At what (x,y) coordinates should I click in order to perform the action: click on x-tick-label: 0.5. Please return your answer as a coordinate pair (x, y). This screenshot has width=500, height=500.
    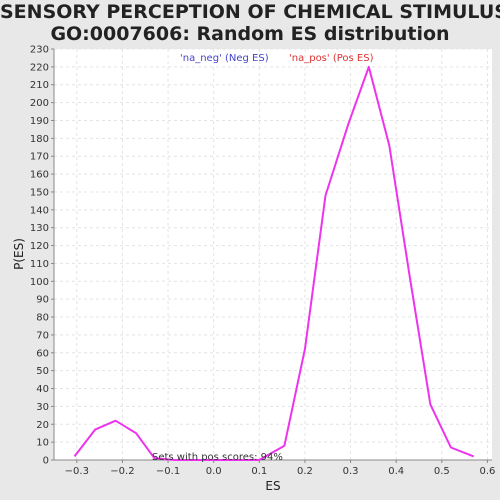
    Looking at the image, I should click on (442, 471).